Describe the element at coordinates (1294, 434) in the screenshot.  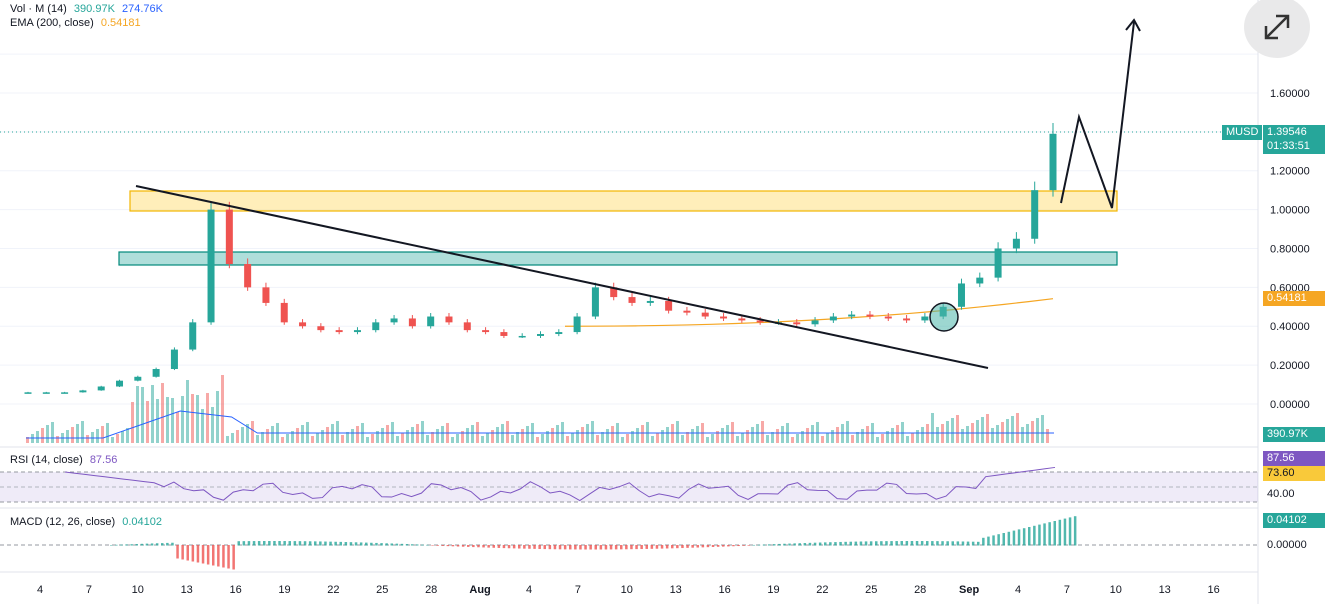
I see `volume-tag: 390.97K` at that location.